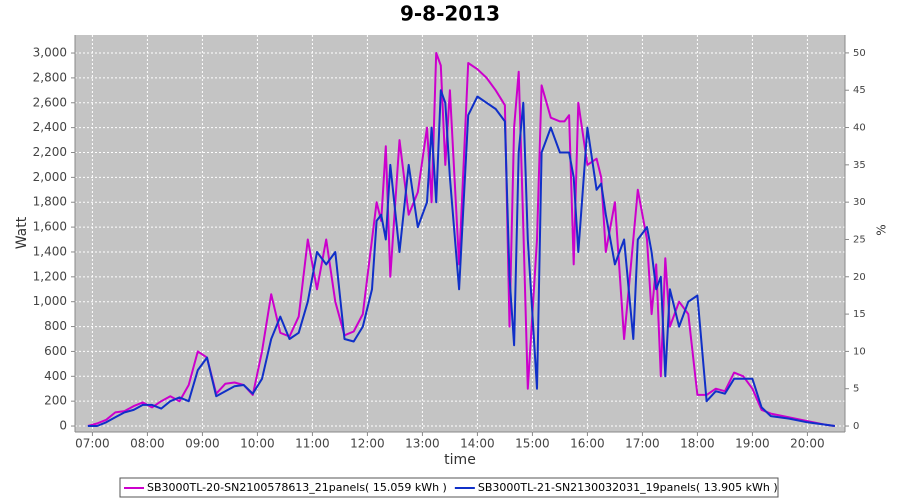  I want to click on y2-axis-label: %, so click(882, 229).